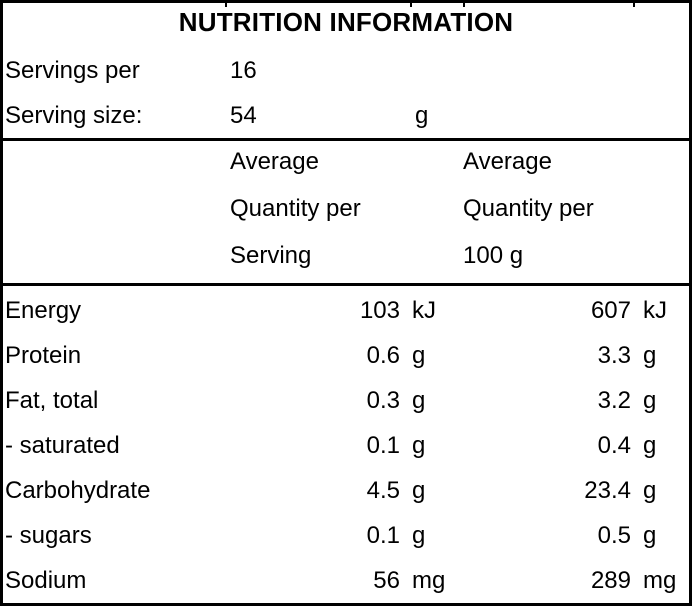  I want to click on servings-per-label: Servings per, so click(72, 70).